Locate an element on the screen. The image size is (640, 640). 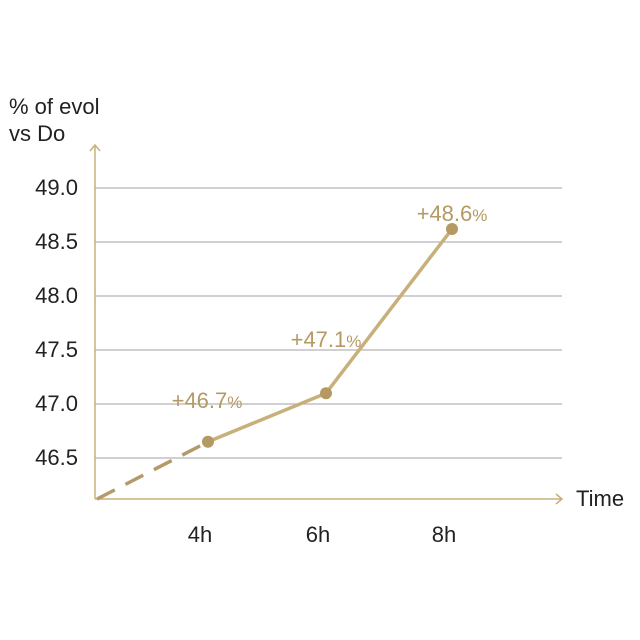
x-tick-label: 8h is located at coordinates (444, 534).